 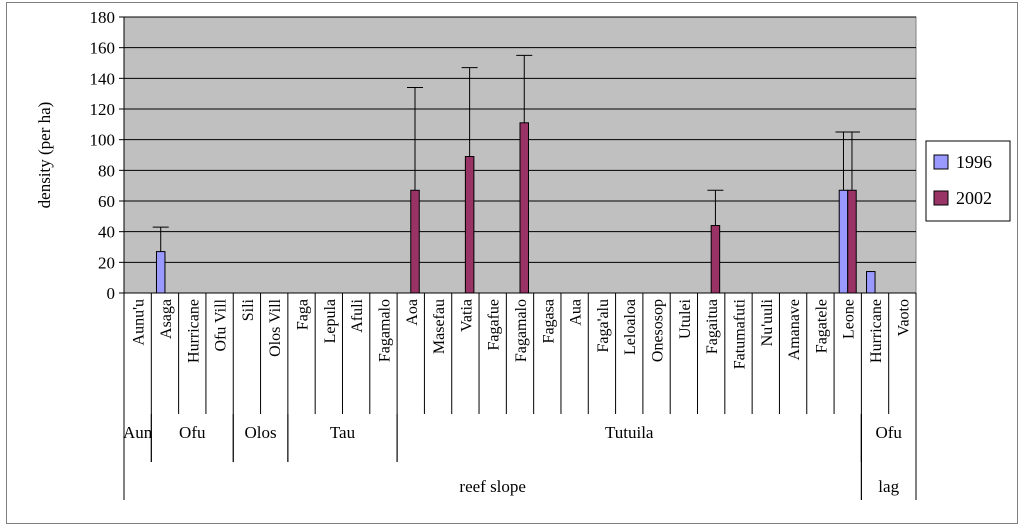 What do you see at coordinates (260, 432) in the screenshot?
I see `group-label: Olos` at bounding box center [260, 432].